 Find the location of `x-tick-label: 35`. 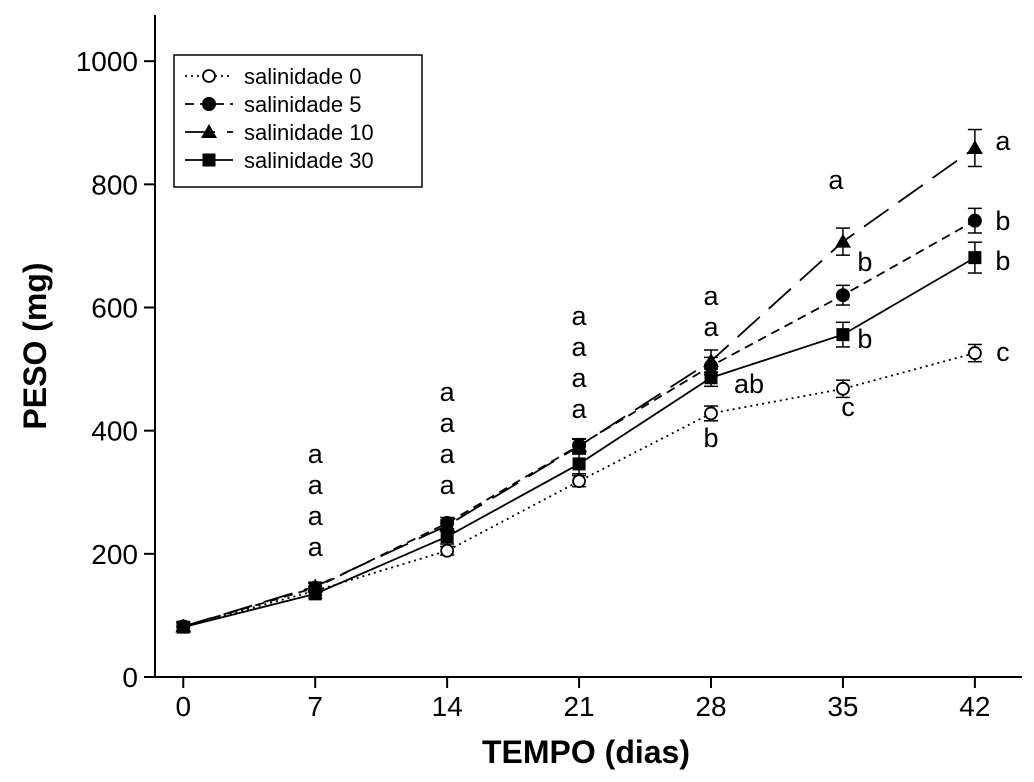

x-tick-label: 35 is located at coordinates (842, 706).